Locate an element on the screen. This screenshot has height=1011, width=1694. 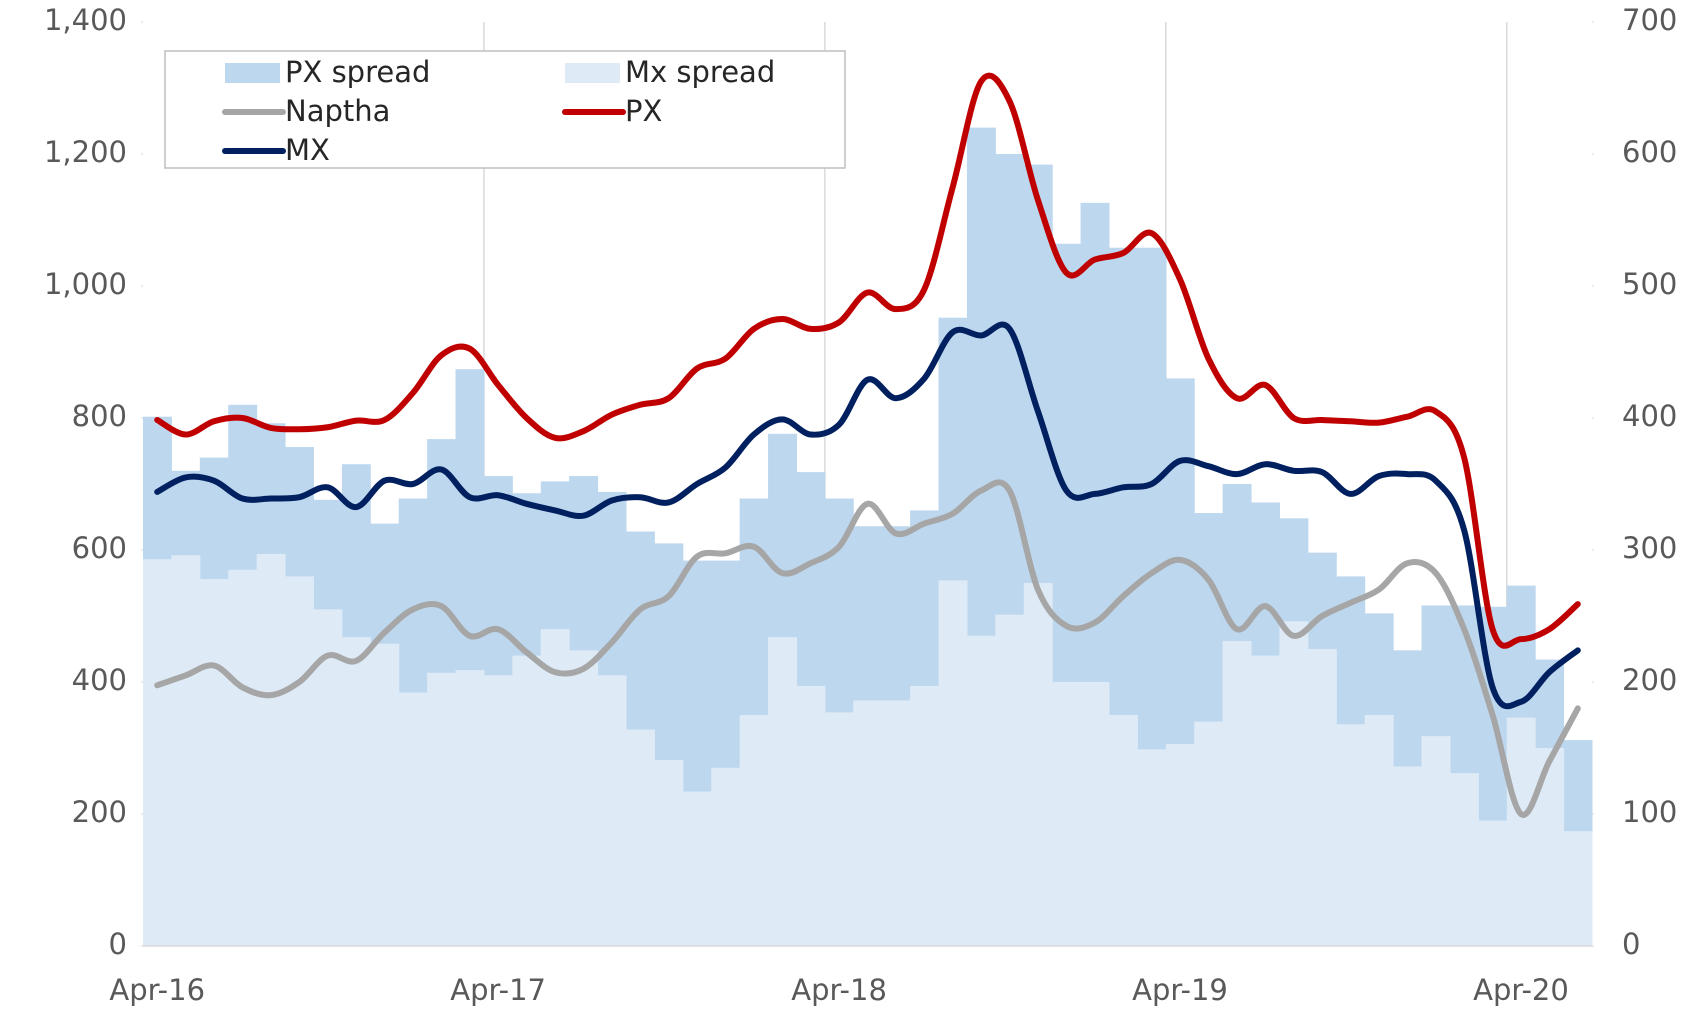
legend-label: PX is located at coordinates (643, 111).